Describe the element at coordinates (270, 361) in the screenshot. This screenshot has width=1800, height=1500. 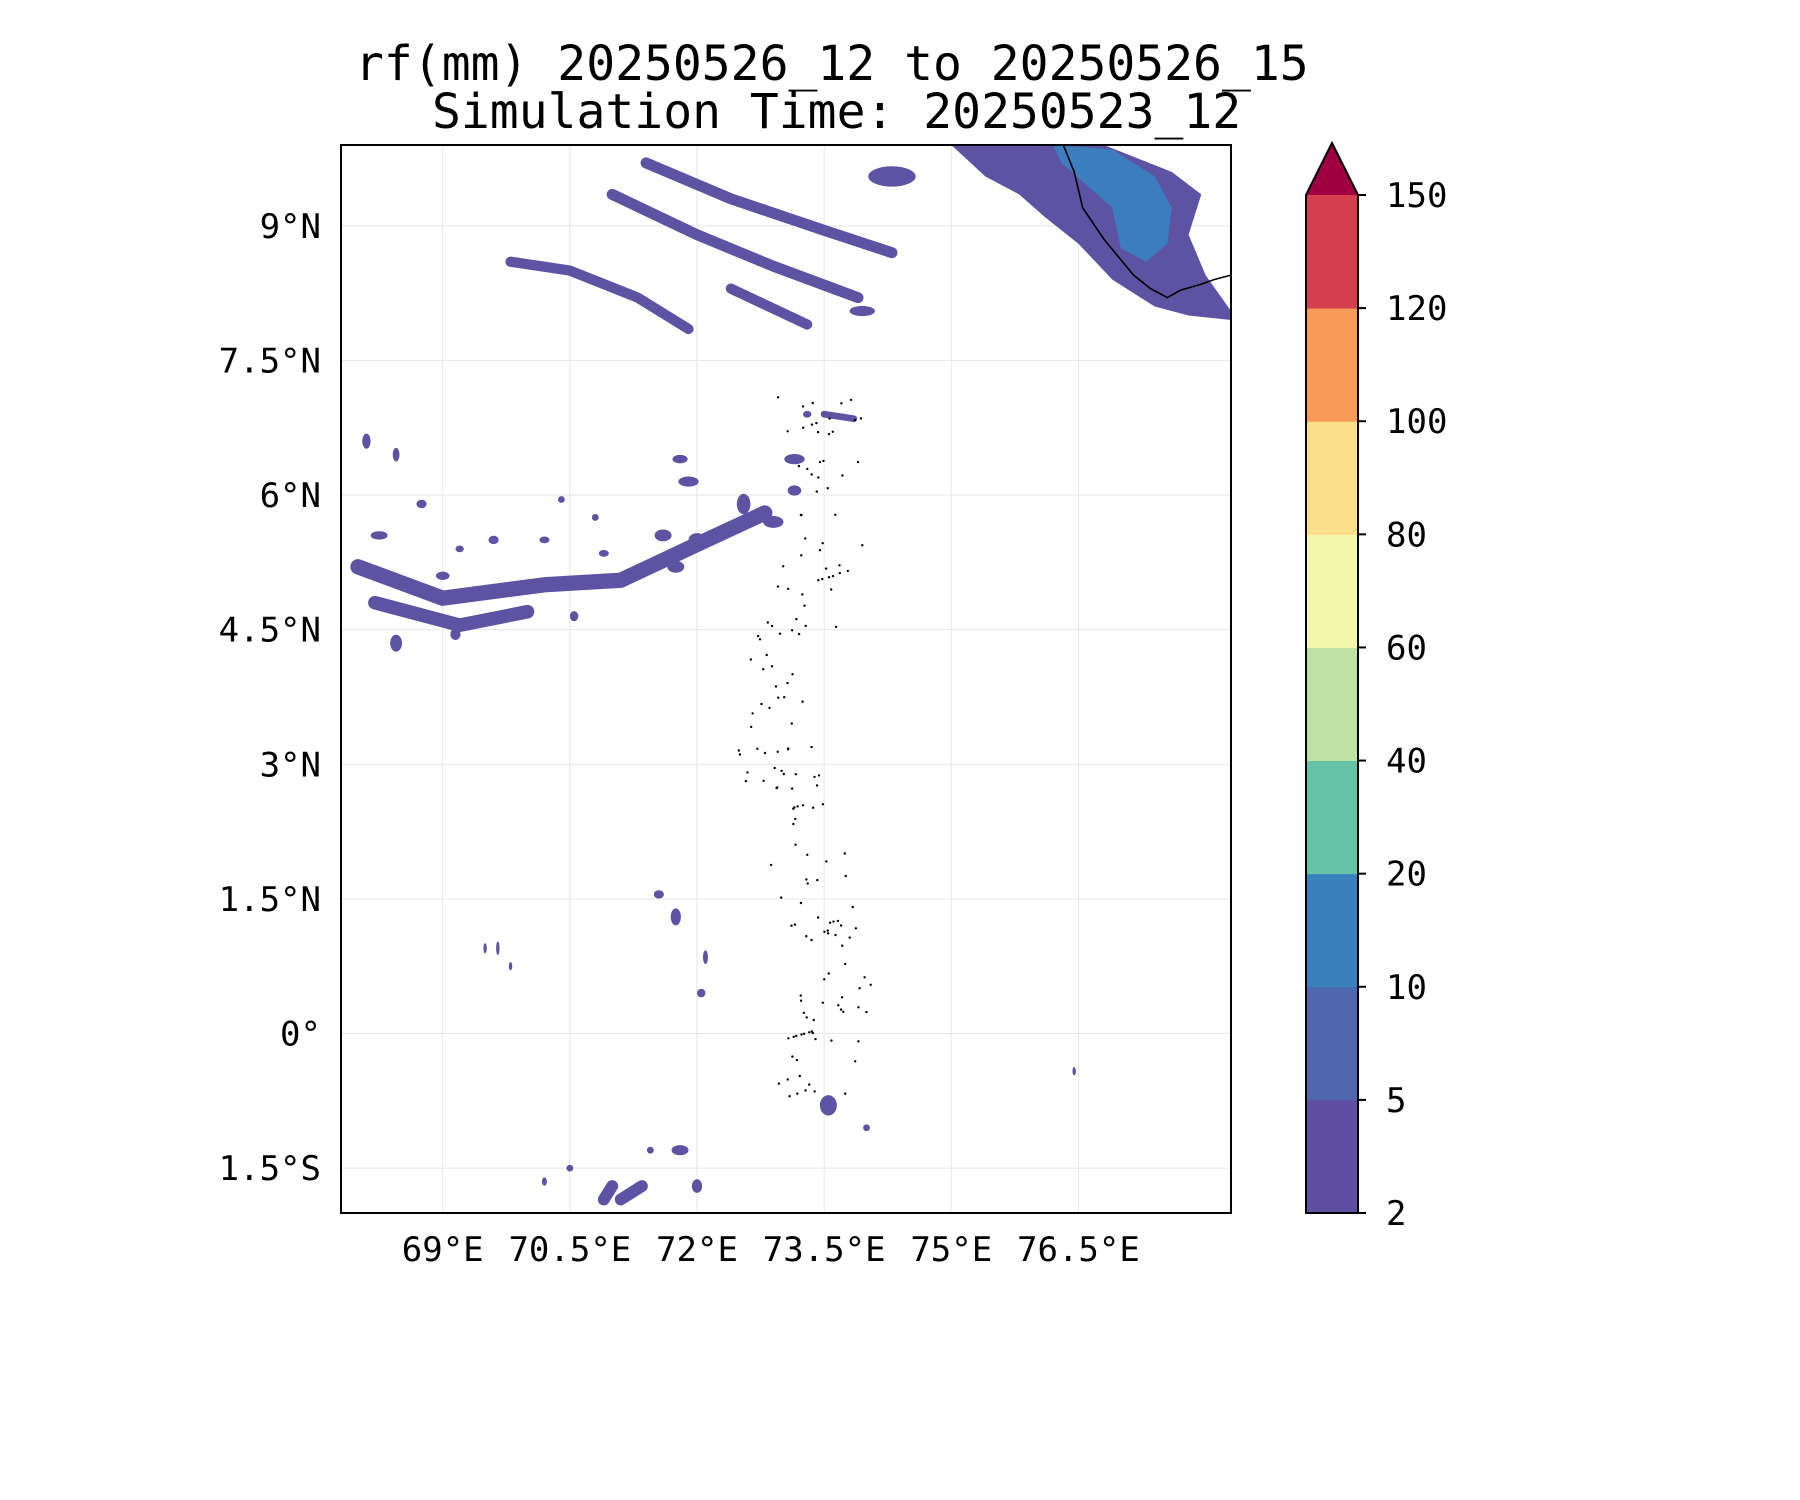
I see `y-tick-label: 7.5°N` at that location.